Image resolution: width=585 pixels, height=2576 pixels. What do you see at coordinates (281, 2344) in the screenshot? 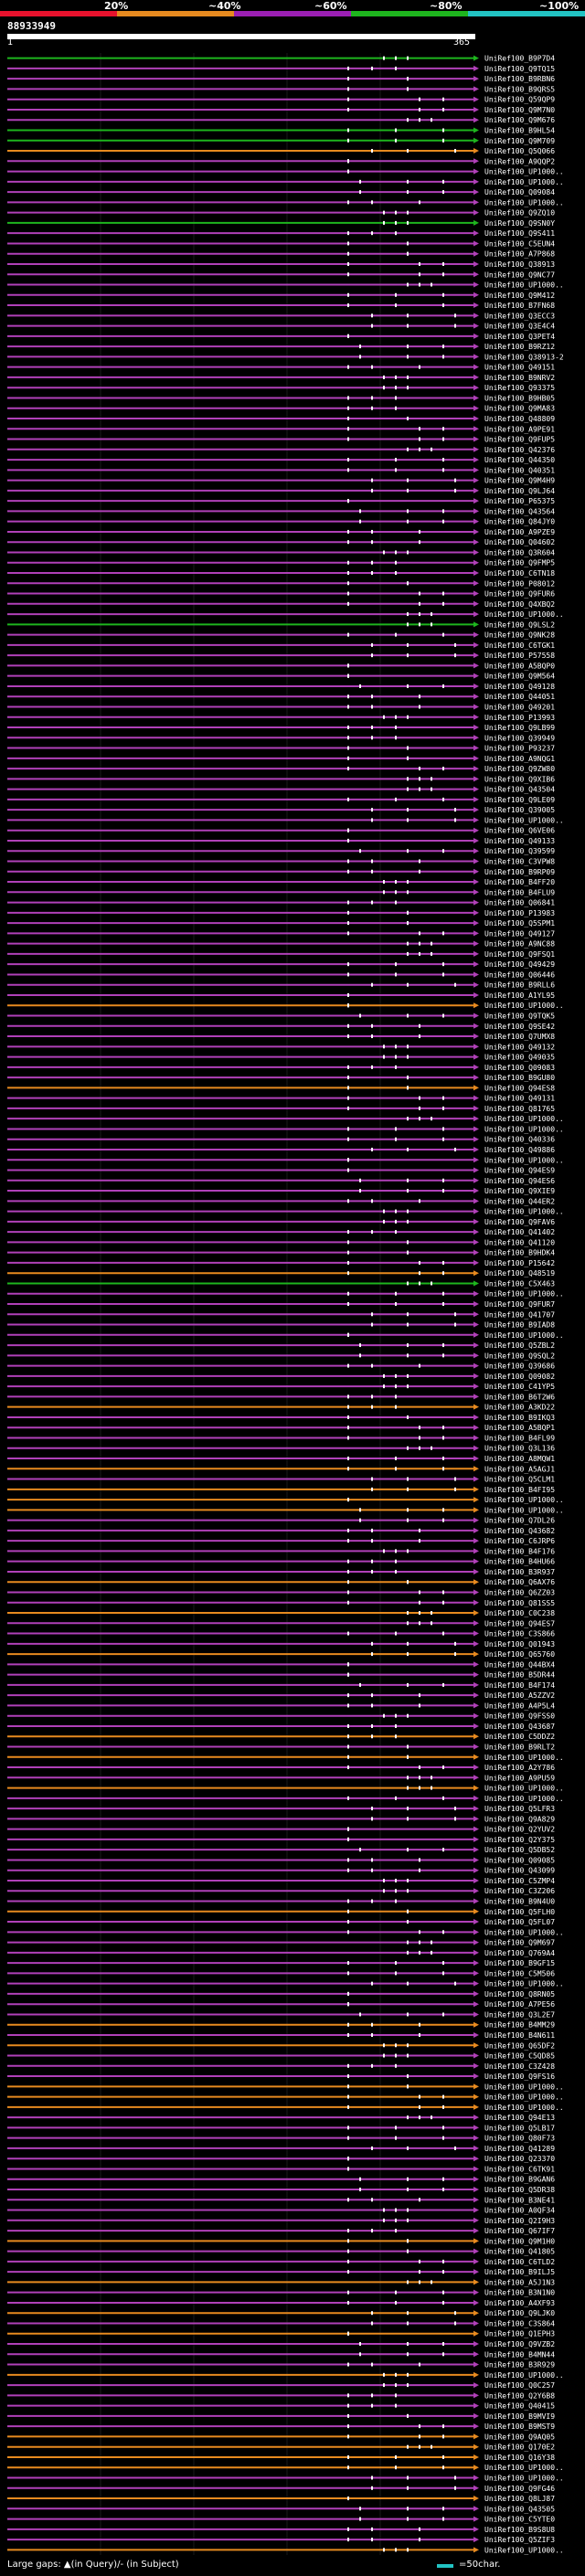
I see `hit-row: UniRef100_Q9VZB2` at bounding box center [281, 2344].